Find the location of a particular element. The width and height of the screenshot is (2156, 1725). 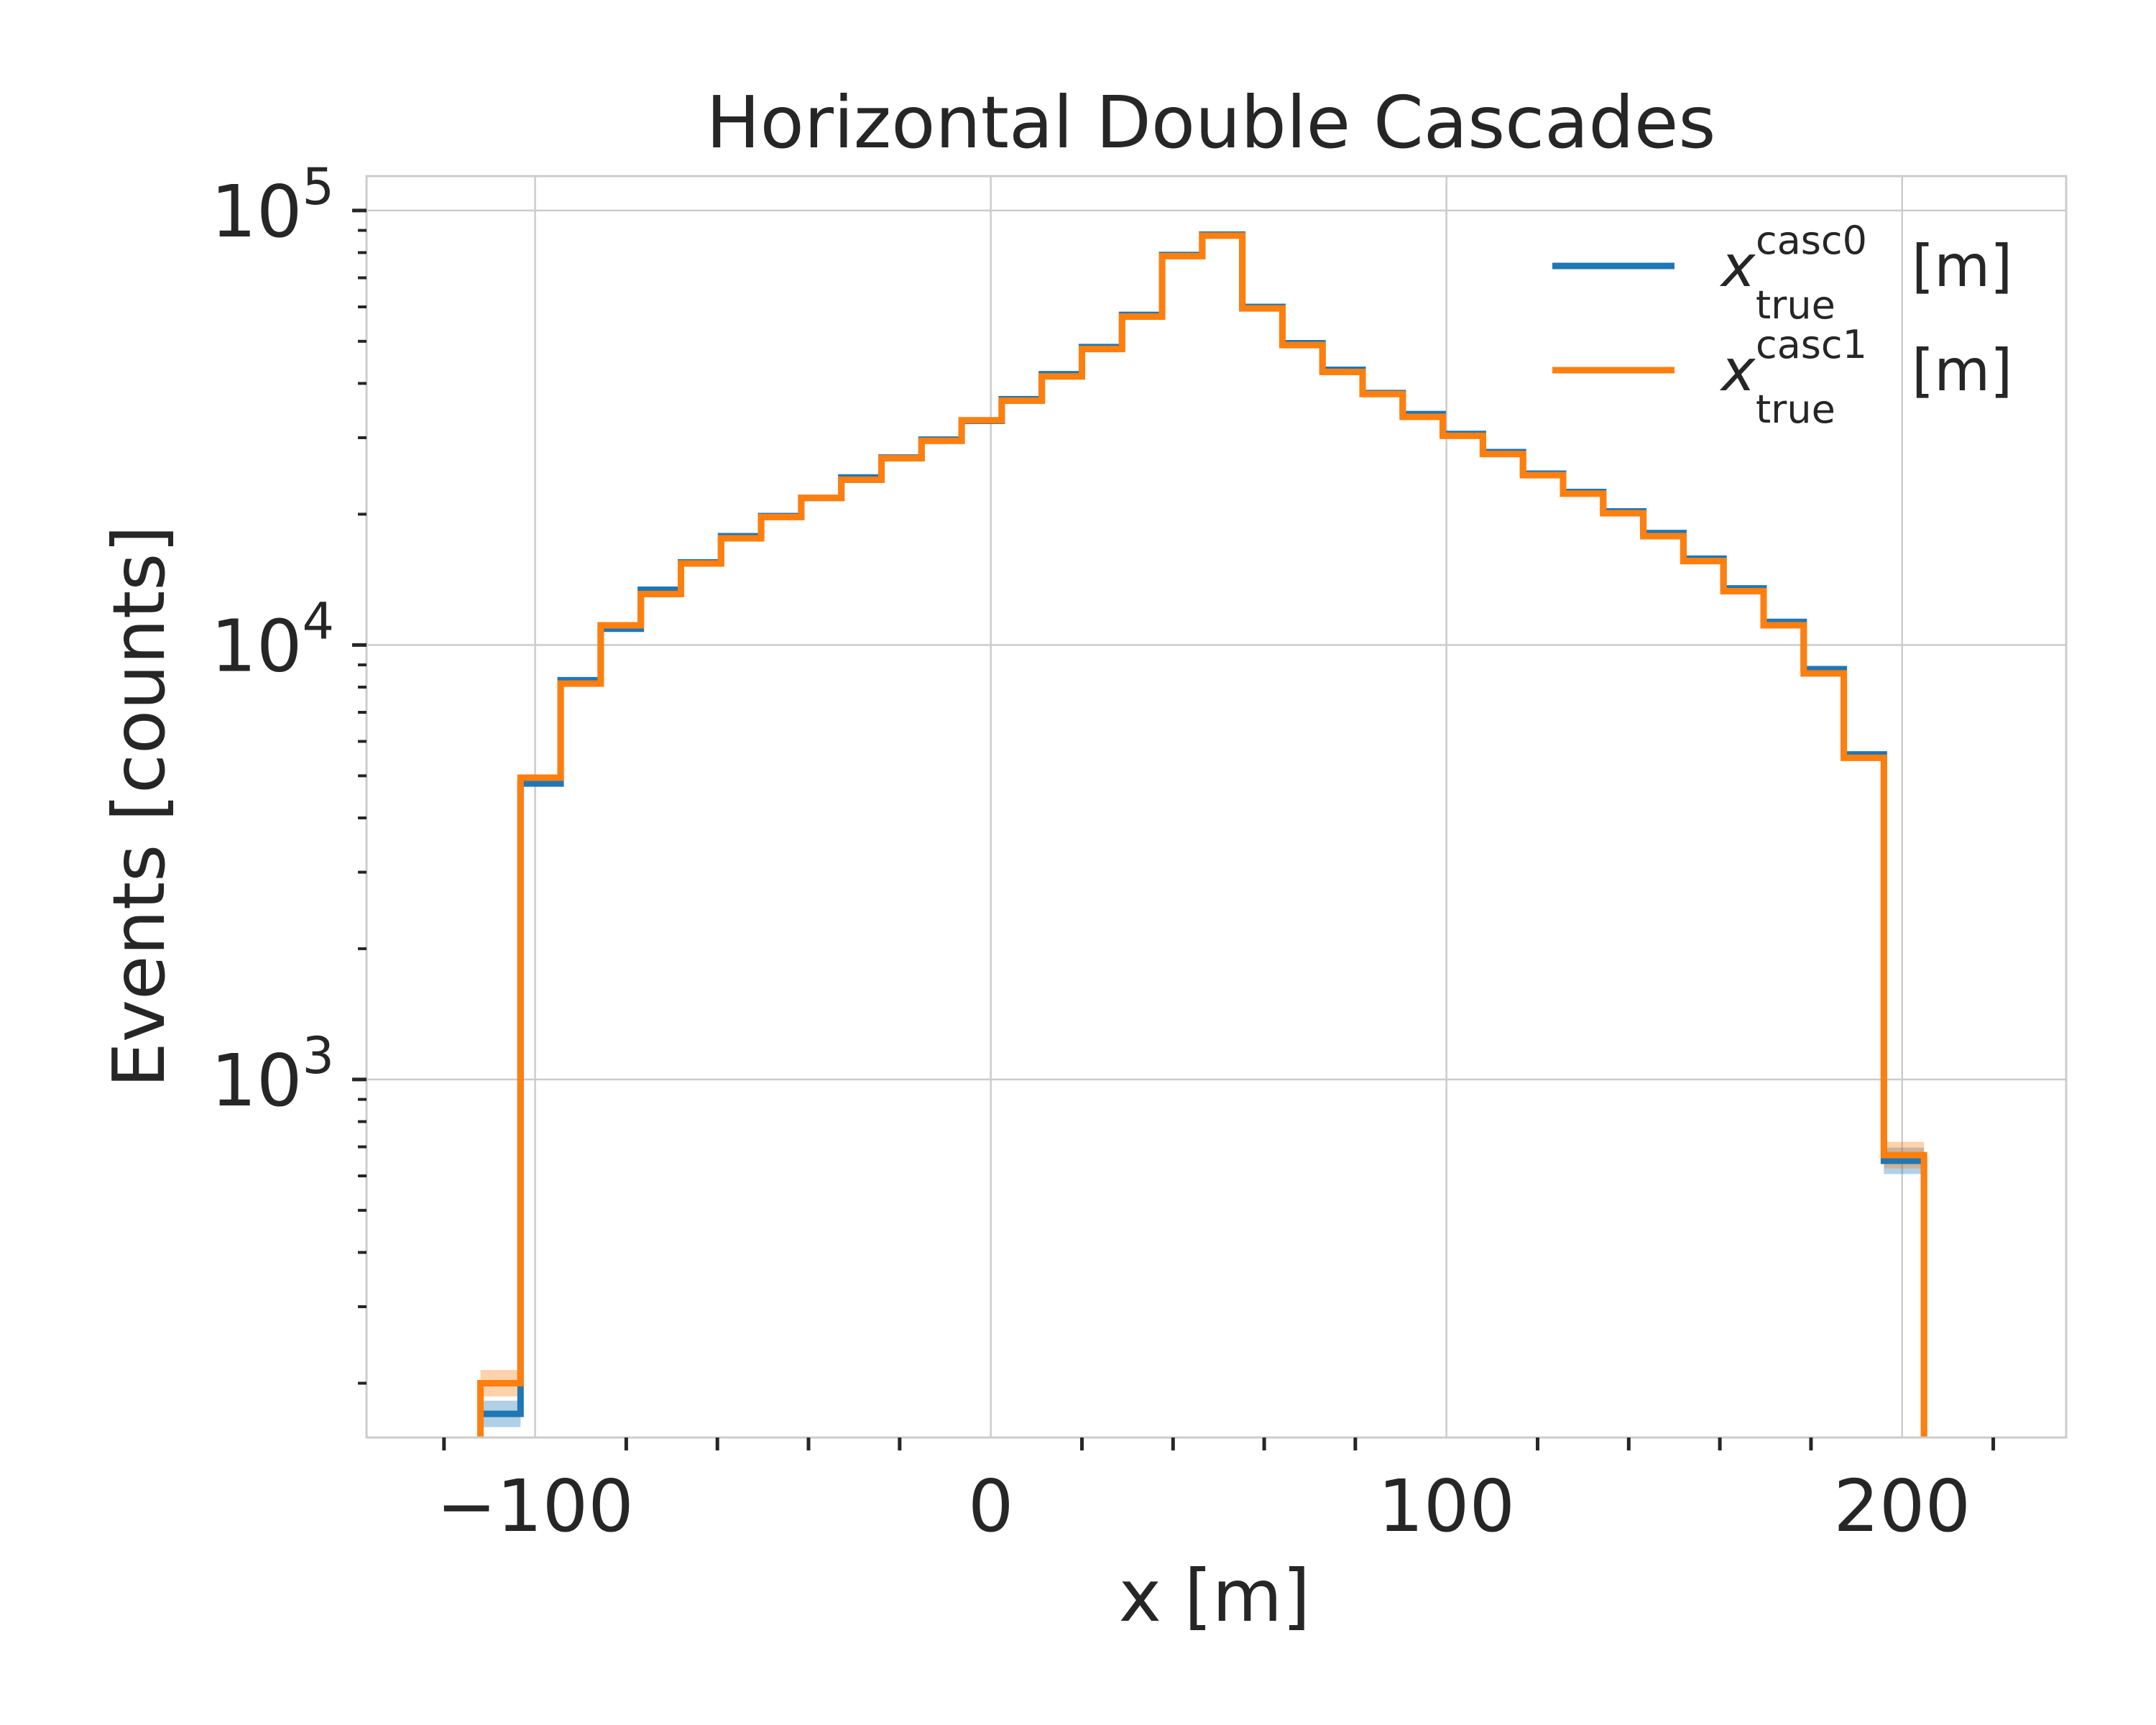

legend: xcasc0 true[m]xcasc1 true[m] is located at coordinates (1782, 325).